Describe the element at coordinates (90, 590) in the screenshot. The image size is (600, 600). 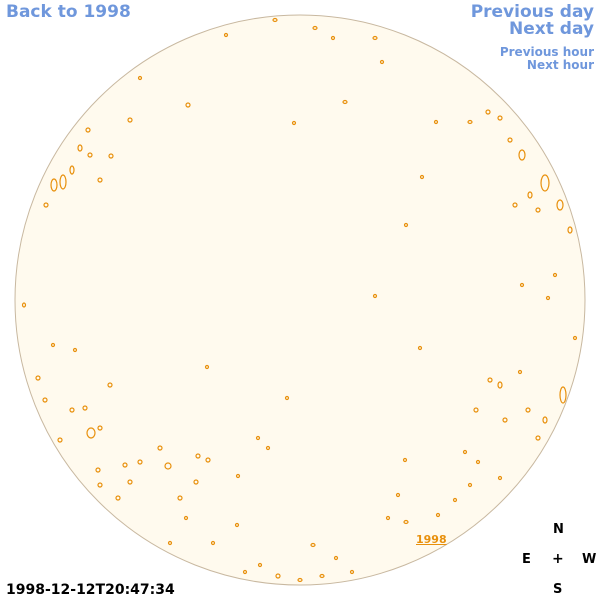
I see `observation-timestamp: 1998-12-12T20:47:34` at that location.